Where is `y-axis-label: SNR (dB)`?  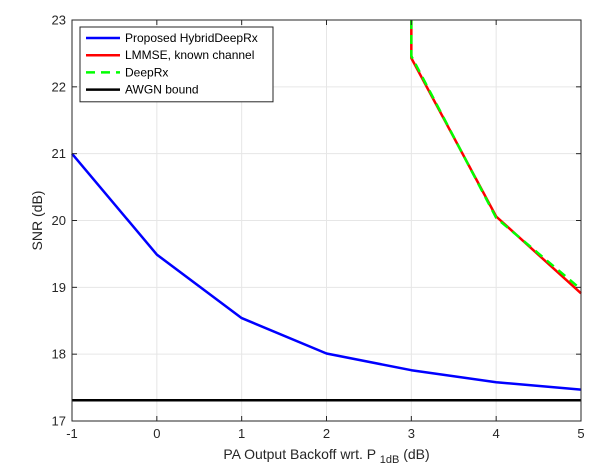 y-axis-label: SNR (dB) is located at coordinates (37, 221).